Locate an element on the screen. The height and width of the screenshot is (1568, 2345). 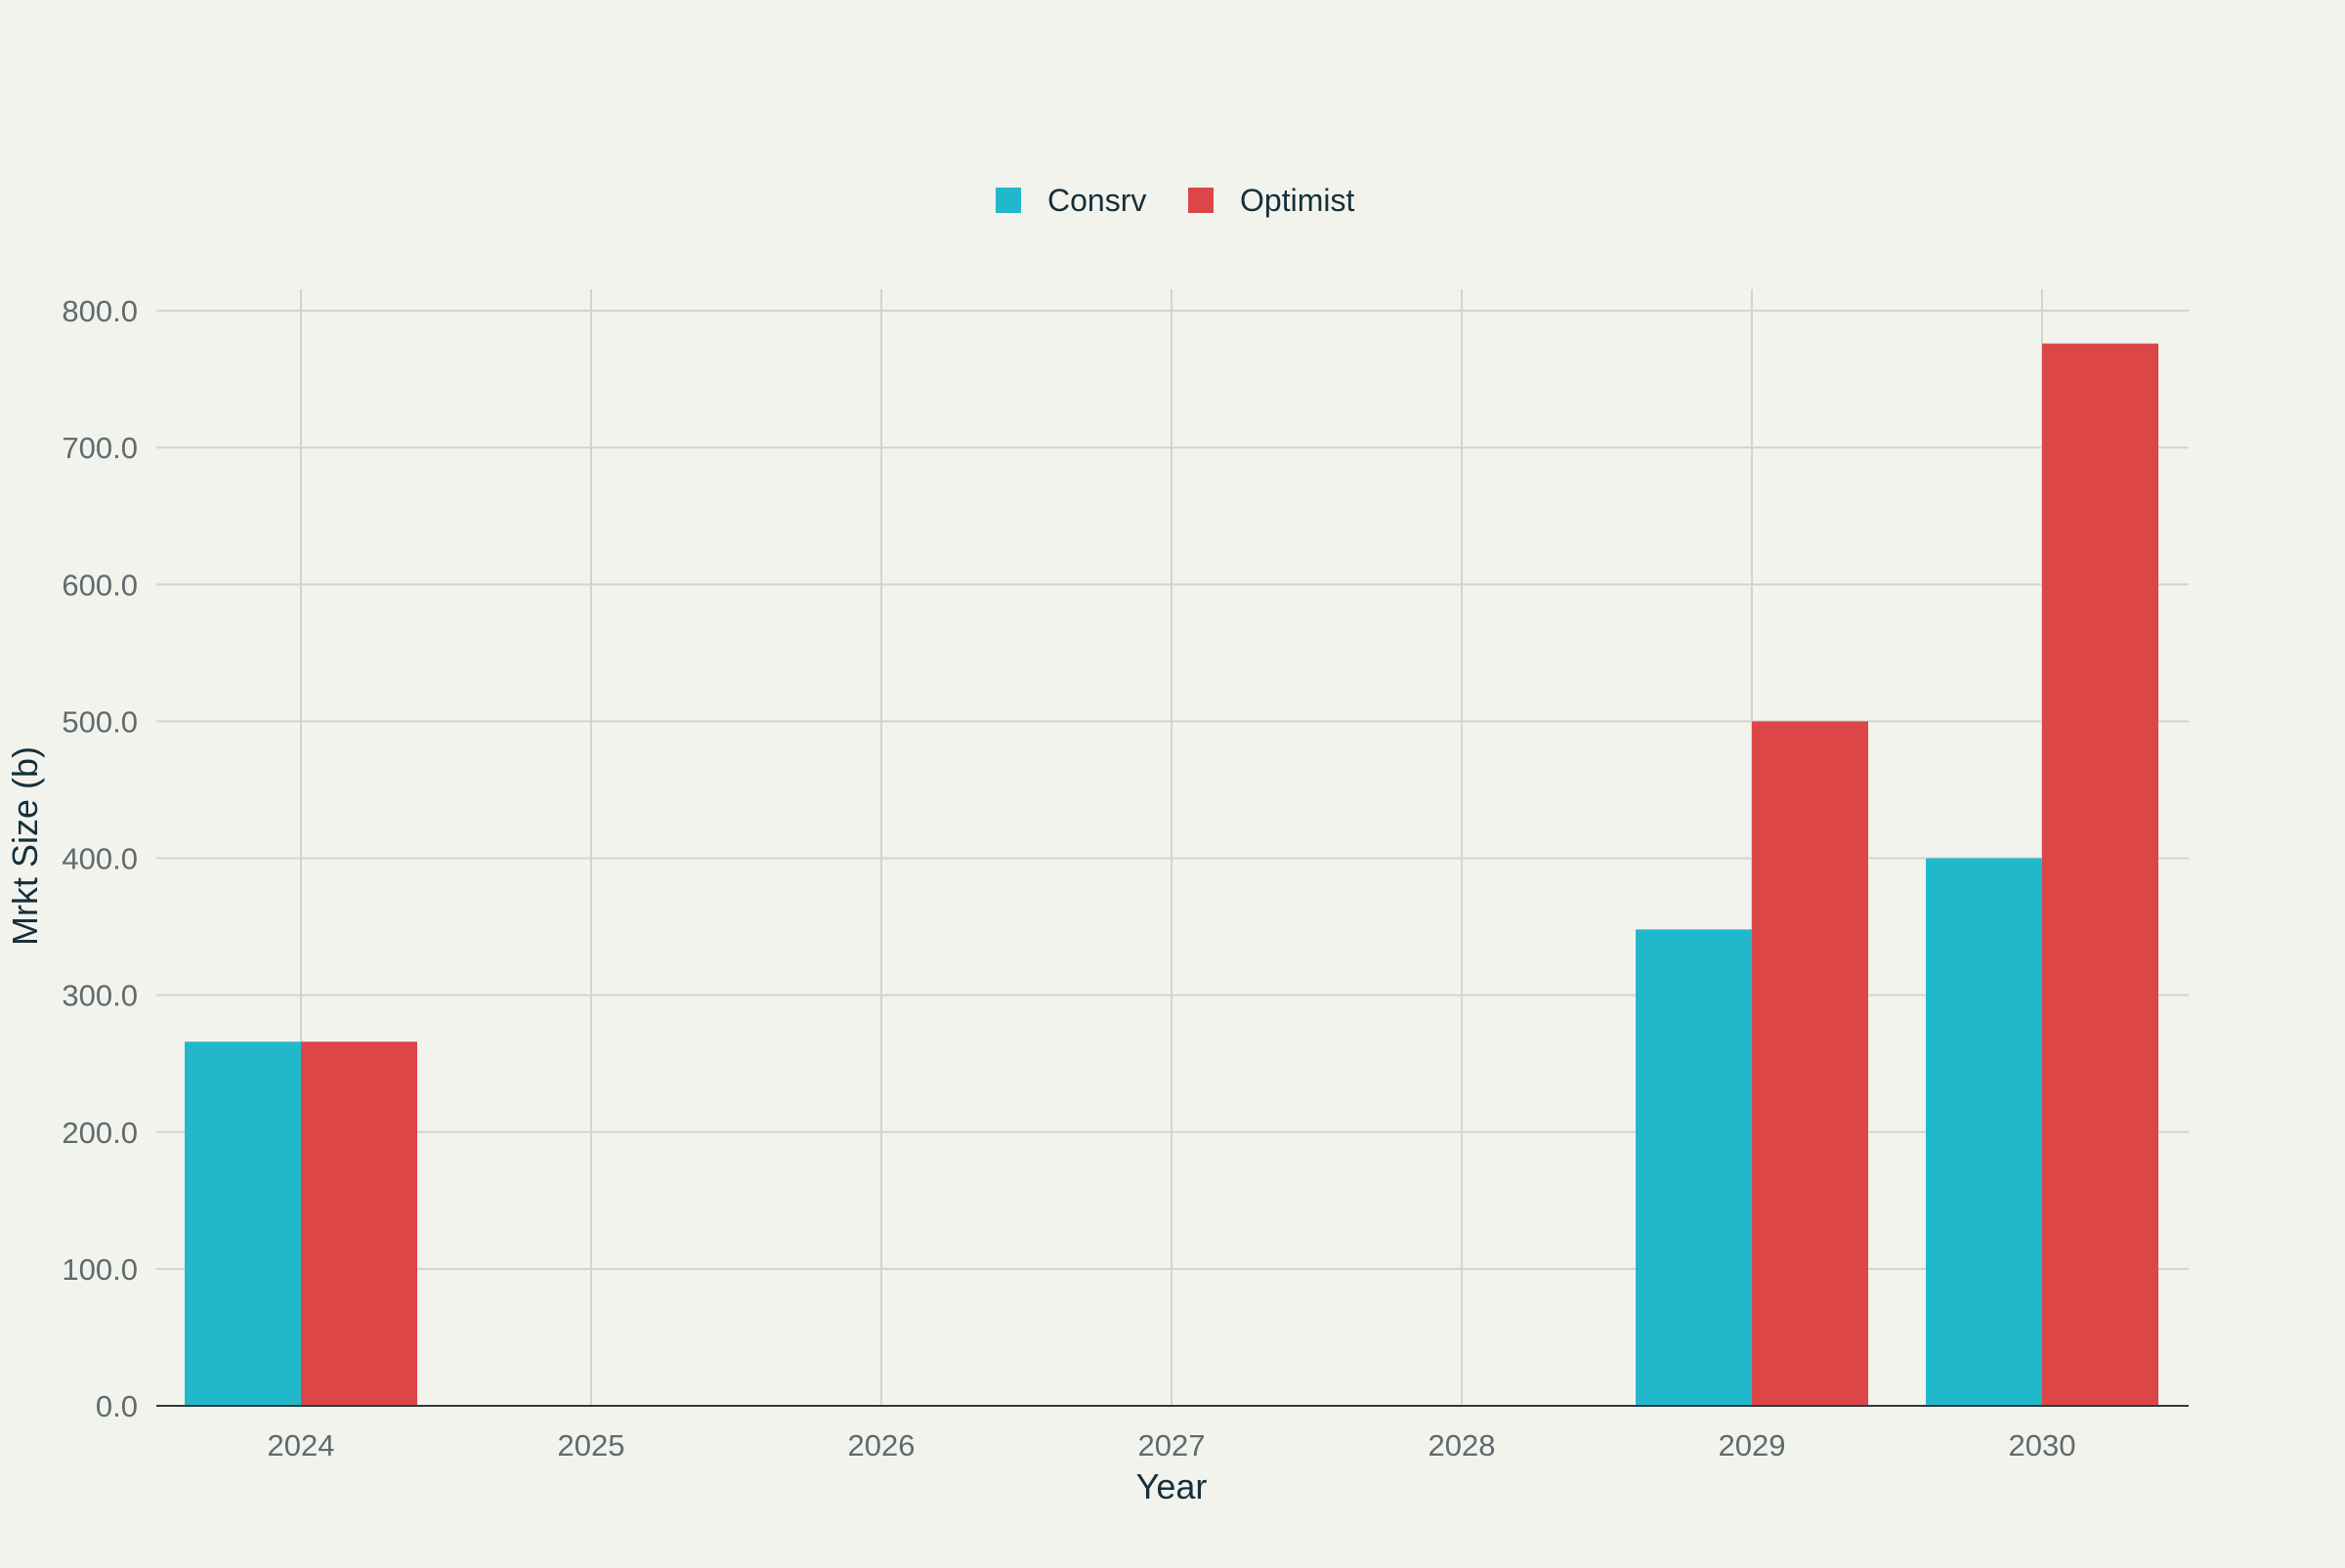
y-tick-label: 800.0 is located at coordinates (100, 311).